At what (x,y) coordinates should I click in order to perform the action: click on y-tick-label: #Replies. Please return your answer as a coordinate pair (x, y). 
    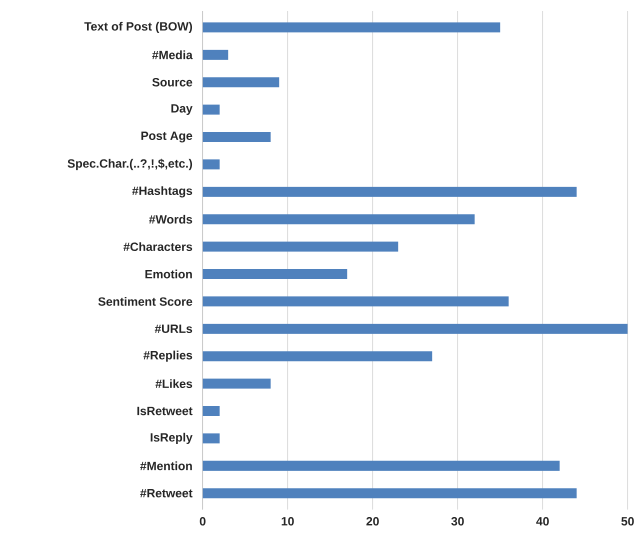
    Looking at the image, I should click on (167, 356).